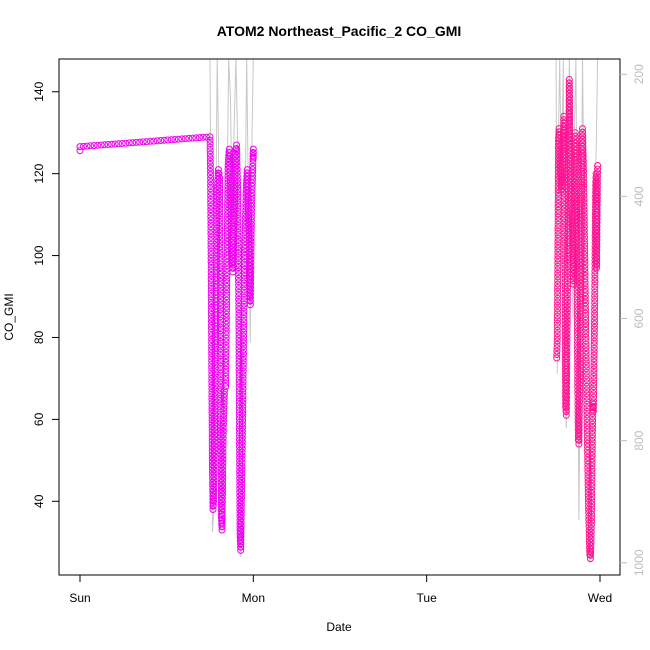  Describe the element at coordinates (39, 173) in the screenshot. I see `y-tick-label: 120` at that location.